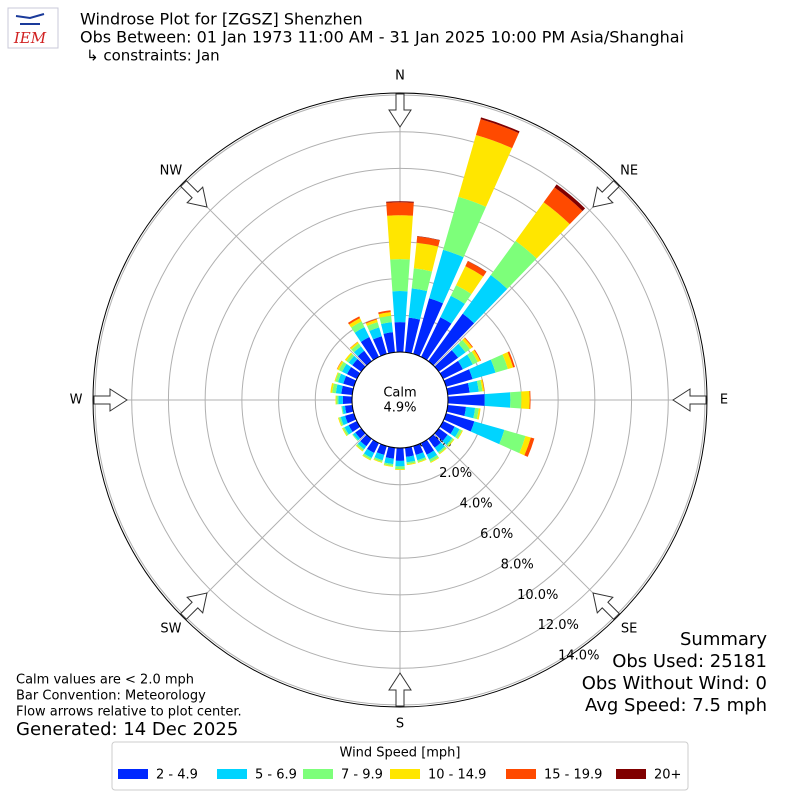 This screenshot has height=800, width=800. I want to click on calm-circle, so click(400, 400).